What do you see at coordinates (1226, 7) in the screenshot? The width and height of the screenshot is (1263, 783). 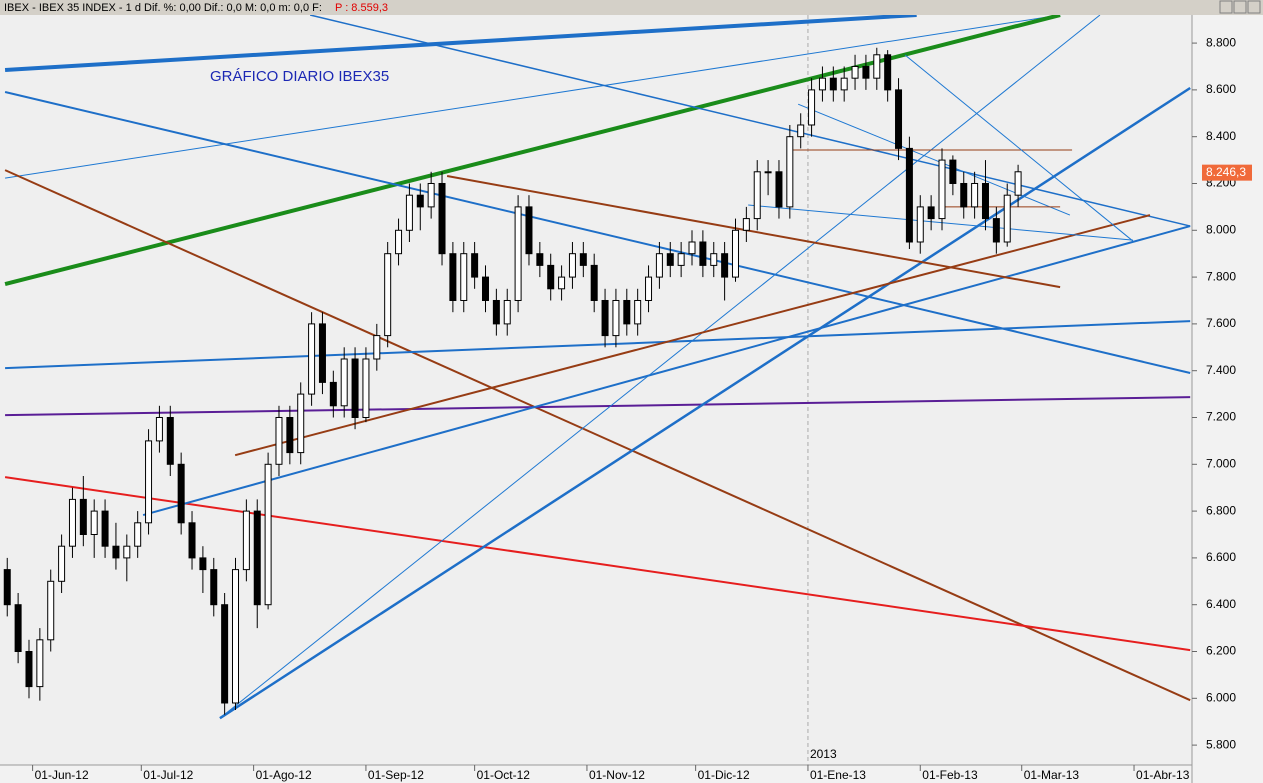 I see `minimize-button` at bounding box center [1226, 7].